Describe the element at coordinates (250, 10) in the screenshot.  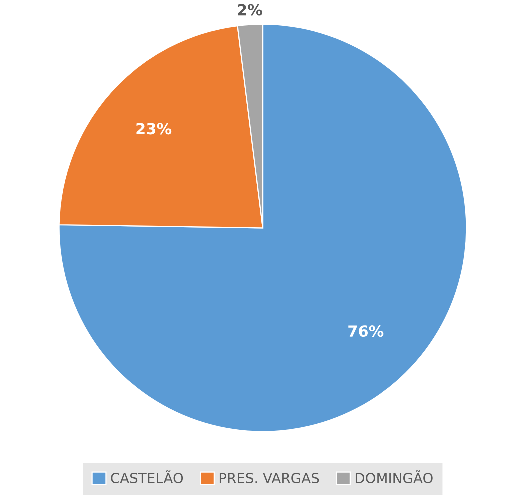
I see `data-label: 2%` at that location.